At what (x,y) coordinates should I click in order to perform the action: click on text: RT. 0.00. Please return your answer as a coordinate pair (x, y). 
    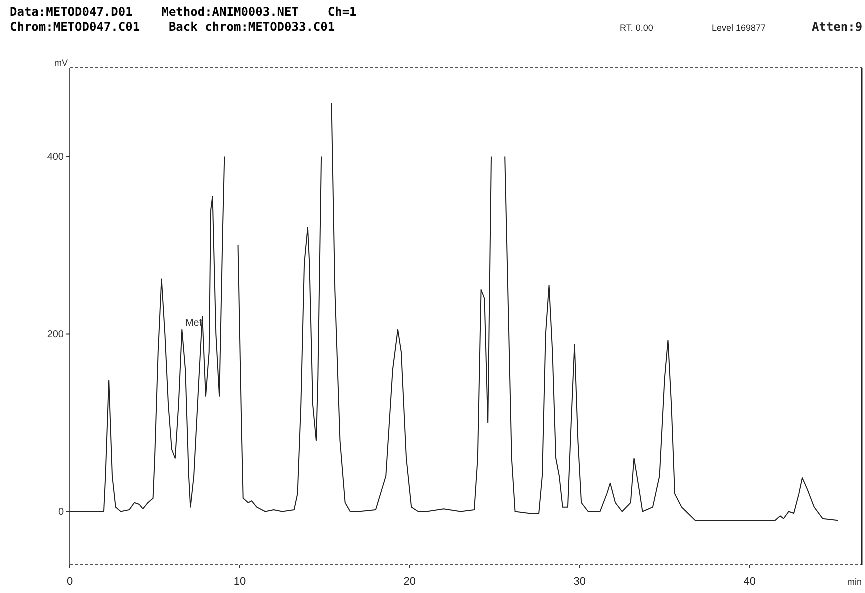
    Looking at the image, I should click on (637, 28).